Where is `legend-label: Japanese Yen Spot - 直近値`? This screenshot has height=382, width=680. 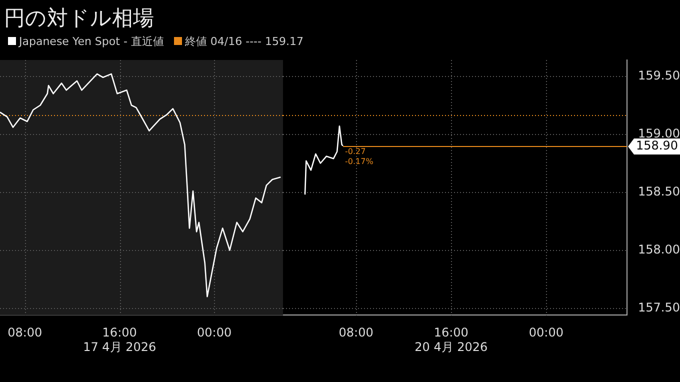
legend-label: Japanese Yen Spot - 直近値 is located at coordinates (91, 41).